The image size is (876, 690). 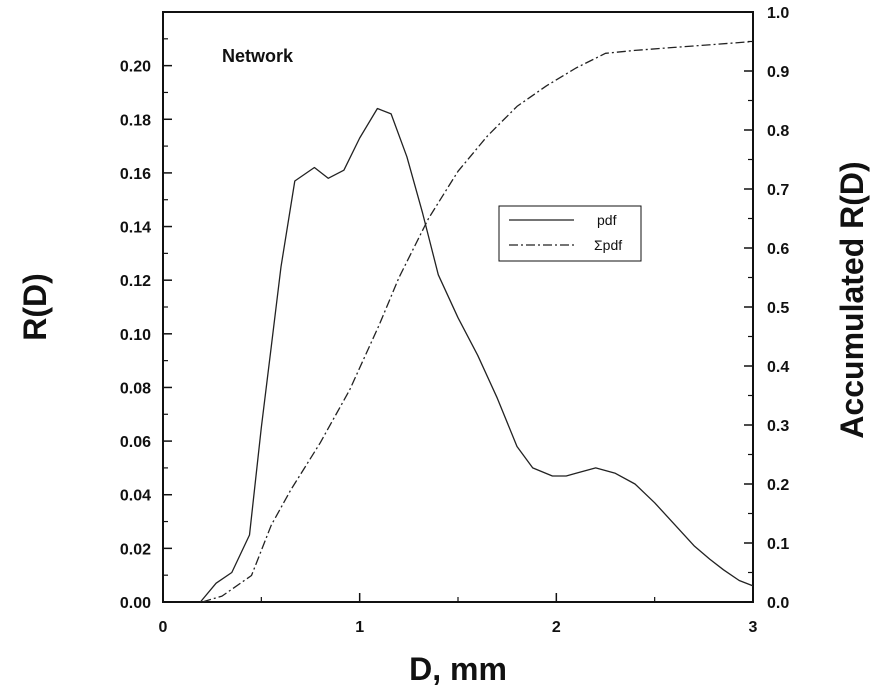 What do you see at coordinates (35, 307) in the screenshot?
I see `y-axis-left-title: R(D)` at bounding box center [35, 307].